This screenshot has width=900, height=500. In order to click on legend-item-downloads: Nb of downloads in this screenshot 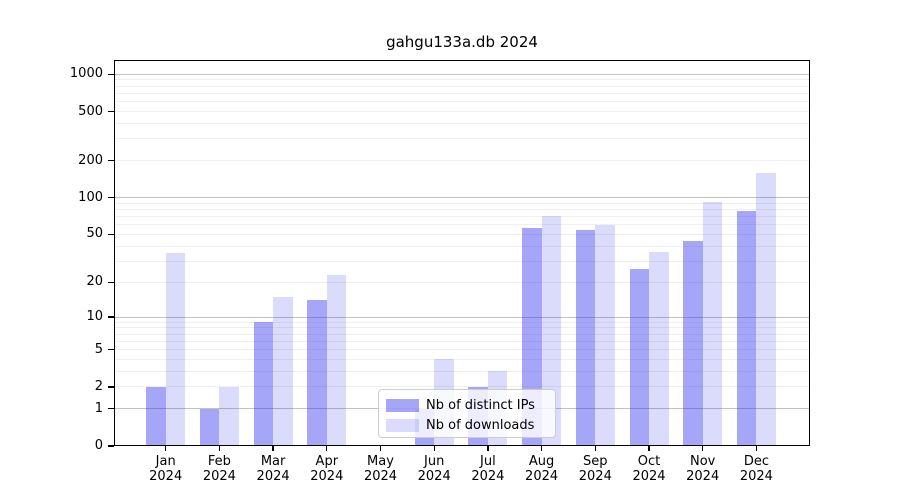, I will do `click(470, 425)`.